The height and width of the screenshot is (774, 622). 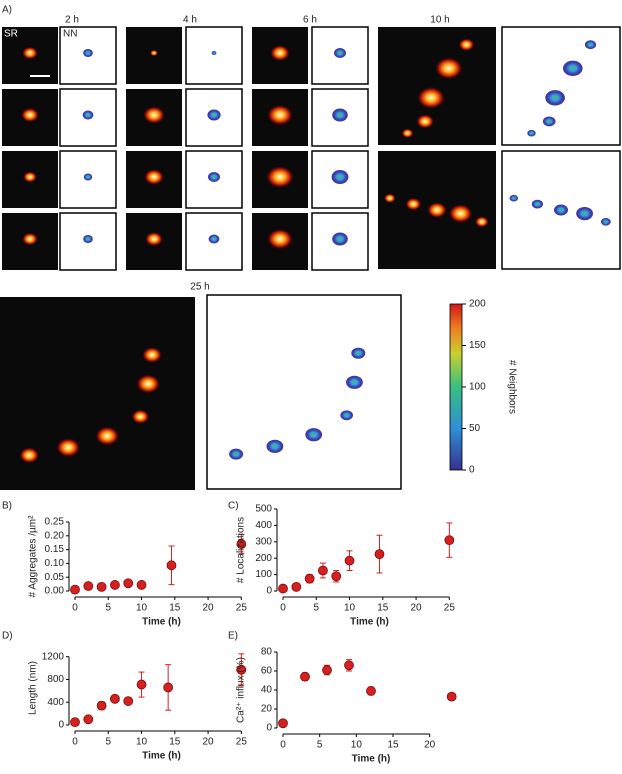 What do you see at coordinates (55, 591) in the screenshot?
I see `y-tick-label: 0.00` at bounding box center [55, 591].